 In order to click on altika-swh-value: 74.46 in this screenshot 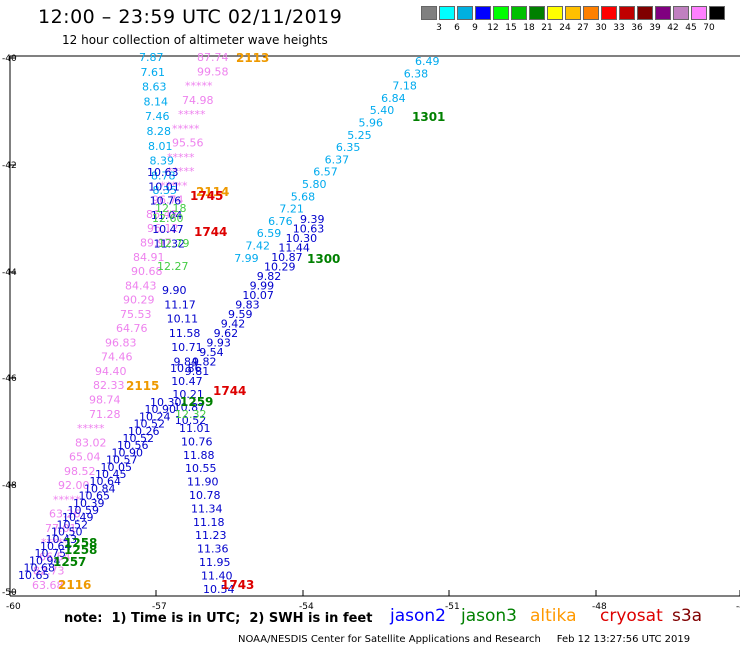, I will do `click(117, 357)`.